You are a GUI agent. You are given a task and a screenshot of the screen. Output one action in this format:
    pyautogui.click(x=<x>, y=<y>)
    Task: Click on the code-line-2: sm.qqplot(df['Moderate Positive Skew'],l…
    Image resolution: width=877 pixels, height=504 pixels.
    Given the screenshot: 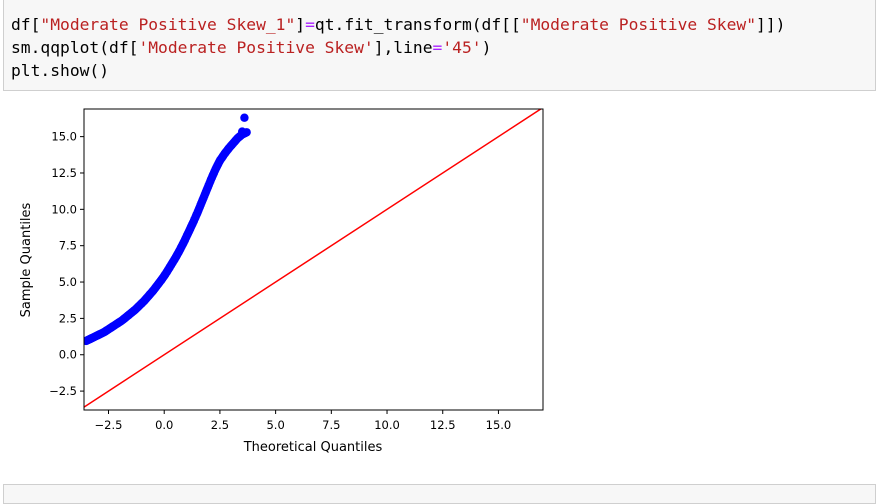 What is the action you would take?
    pyautogui.click(x=251, y=48)
    